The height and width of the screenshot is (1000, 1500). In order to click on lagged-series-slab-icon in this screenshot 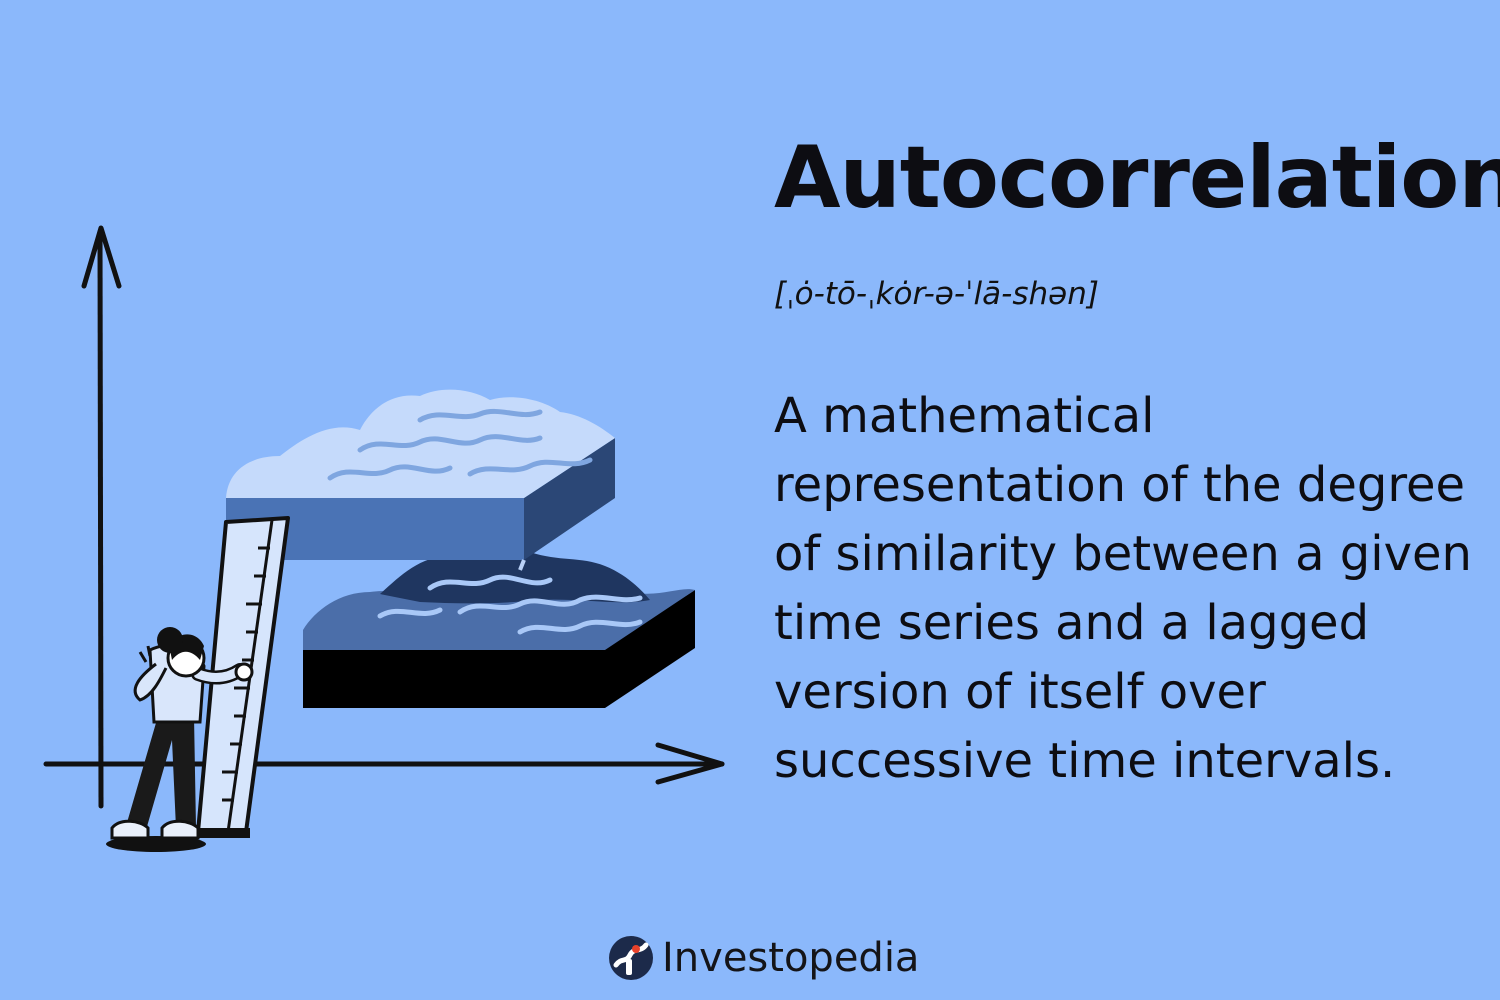, I will do `click(499, 627)`.